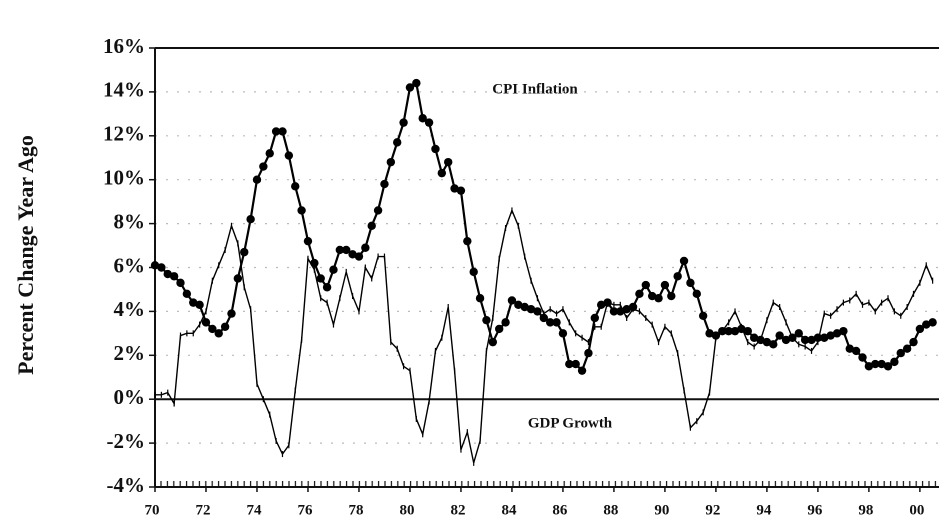 The width and height of the screenshot is (939, 521). What do you see at coordinates (712, 510) in the screenshot?
I see `x-tick-label: 92` at bounding box center [712, 510].